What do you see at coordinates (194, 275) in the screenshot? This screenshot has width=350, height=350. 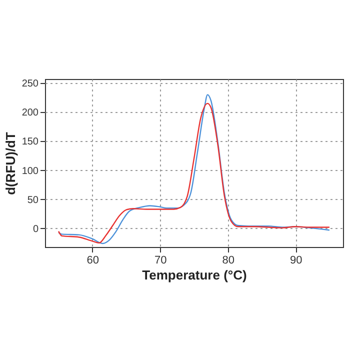 I see `x-axis-title: Temperature (°C)` at bounding box center [194, 275].